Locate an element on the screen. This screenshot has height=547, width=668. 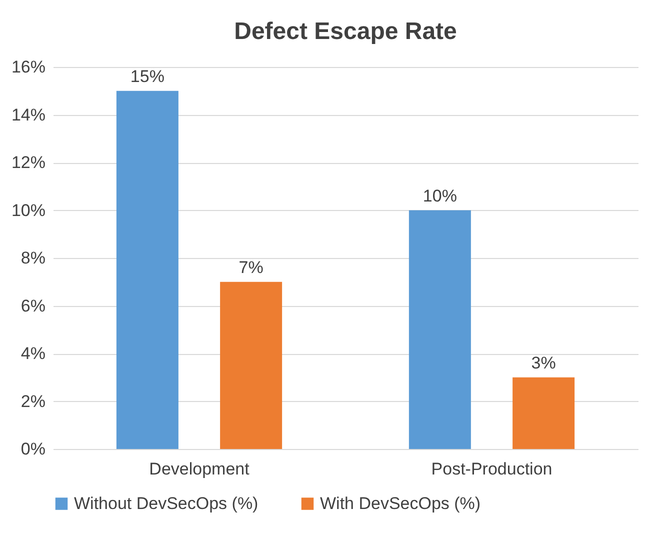
x-tick-label: Post-Production is located at coordinates (491, 469).